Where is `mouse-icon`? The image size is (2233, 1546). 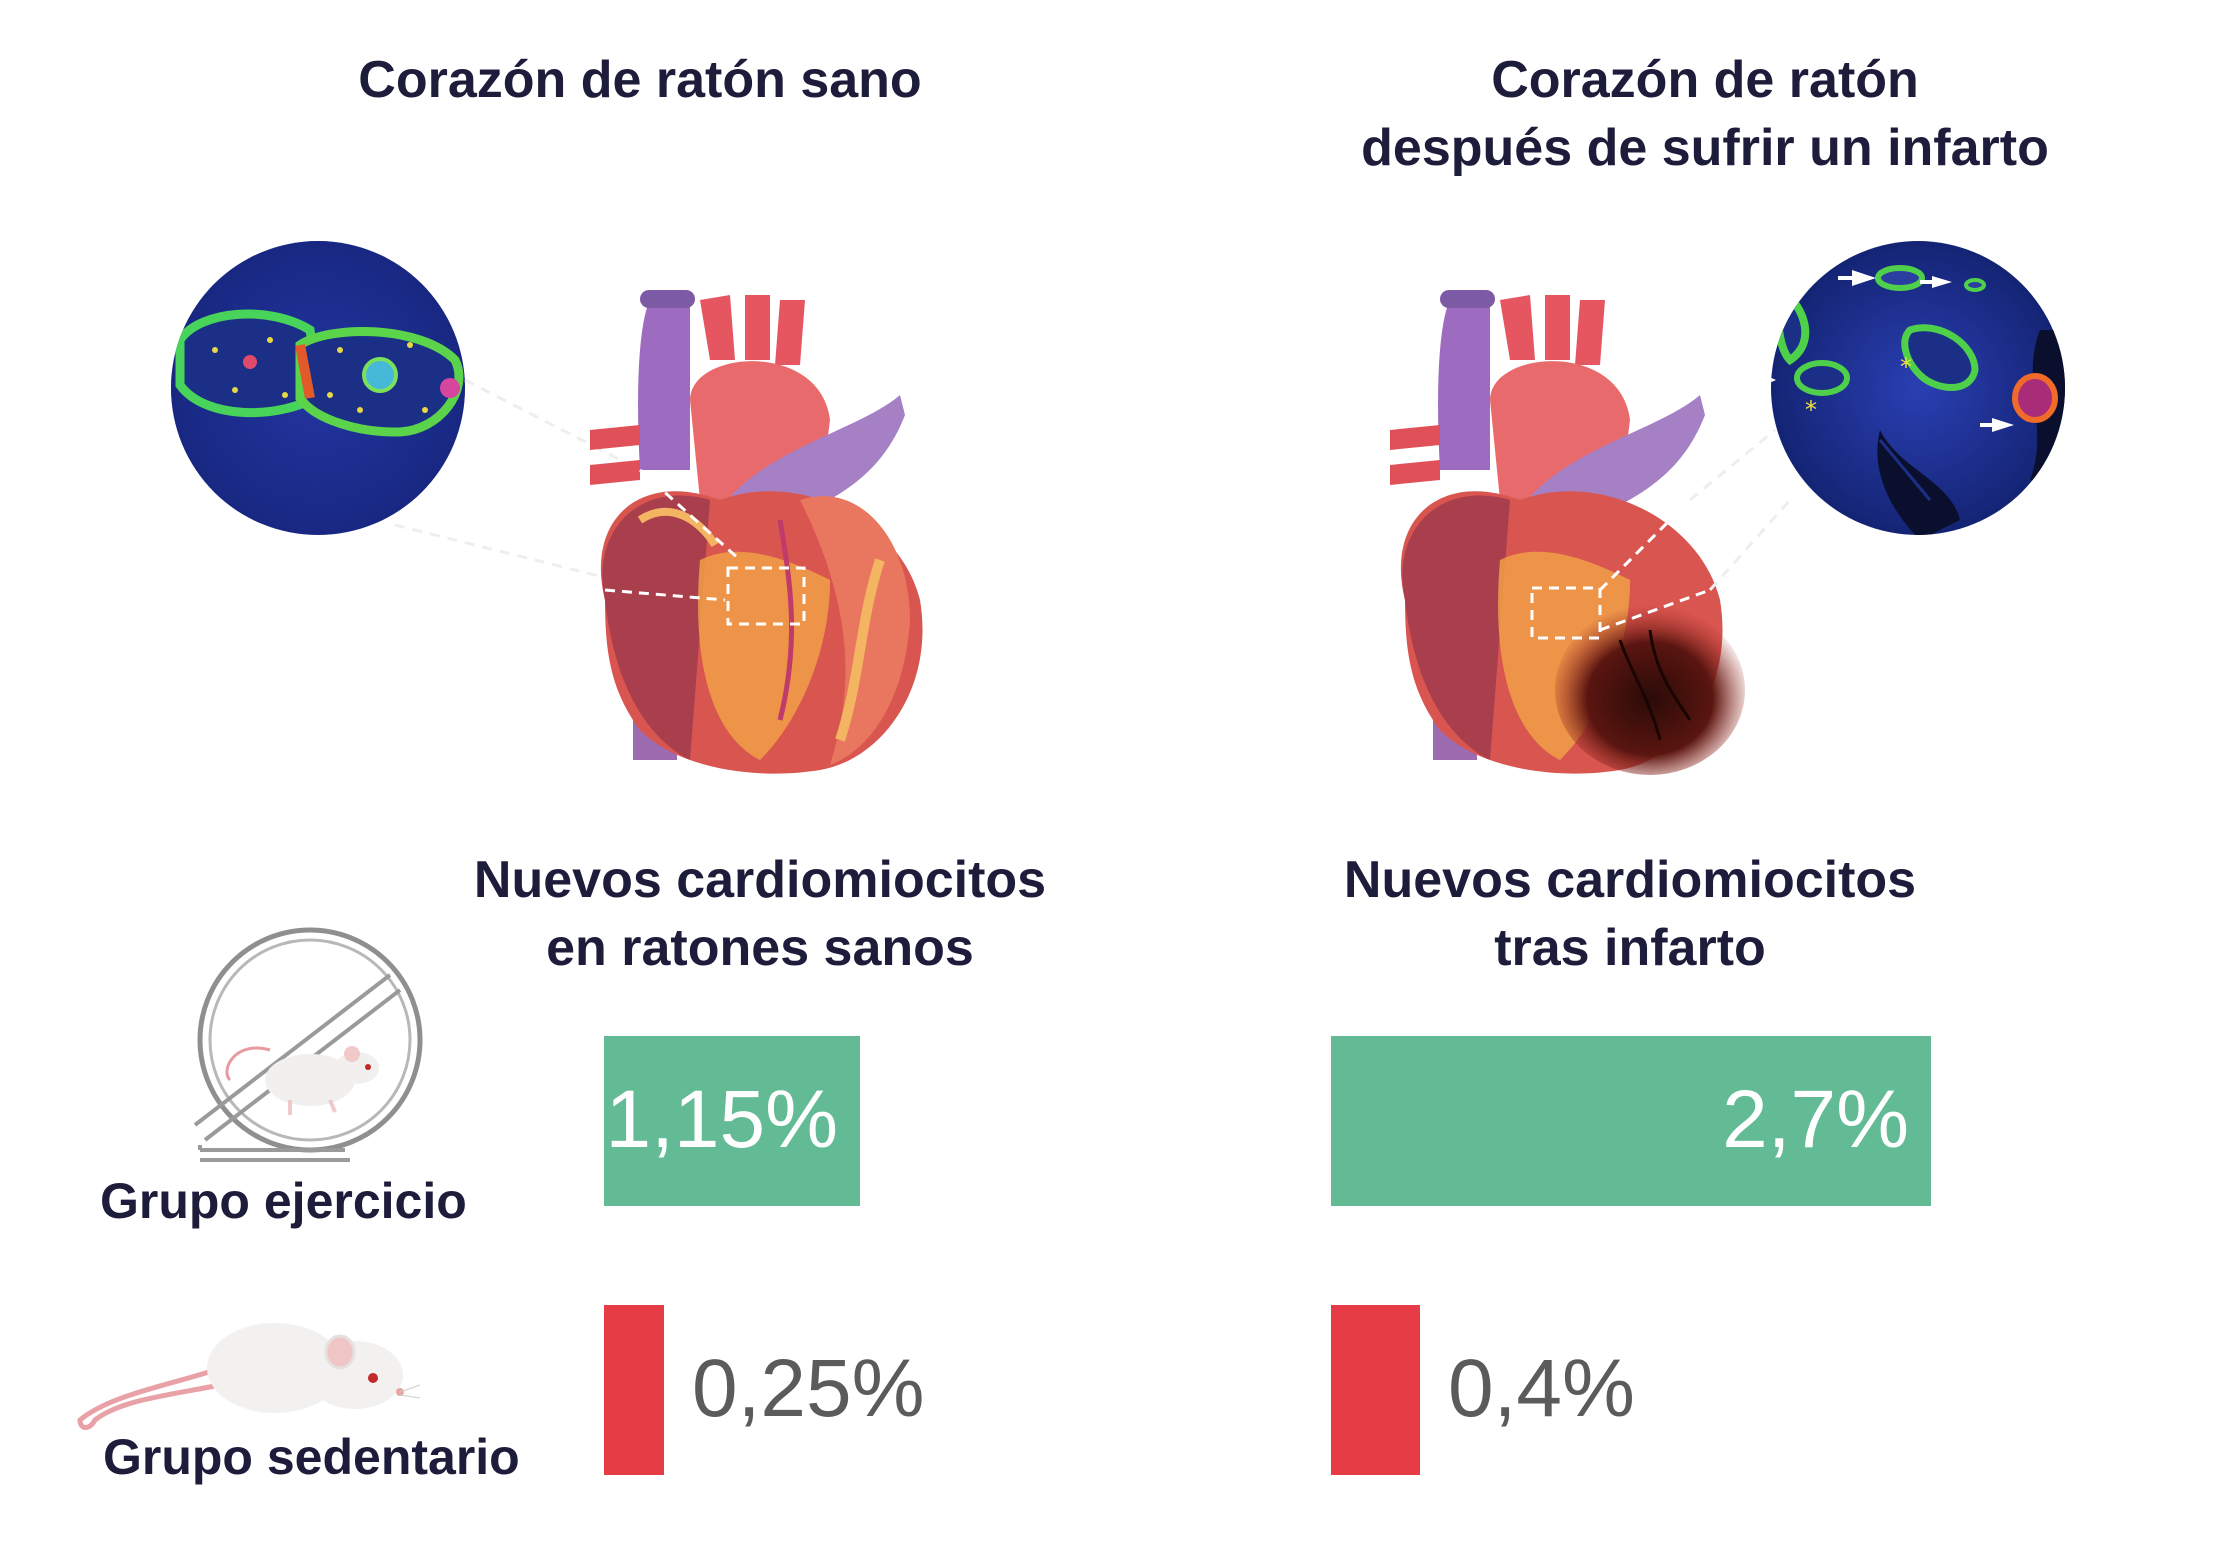 mouse-icon is located at coordinates (249, 1376).